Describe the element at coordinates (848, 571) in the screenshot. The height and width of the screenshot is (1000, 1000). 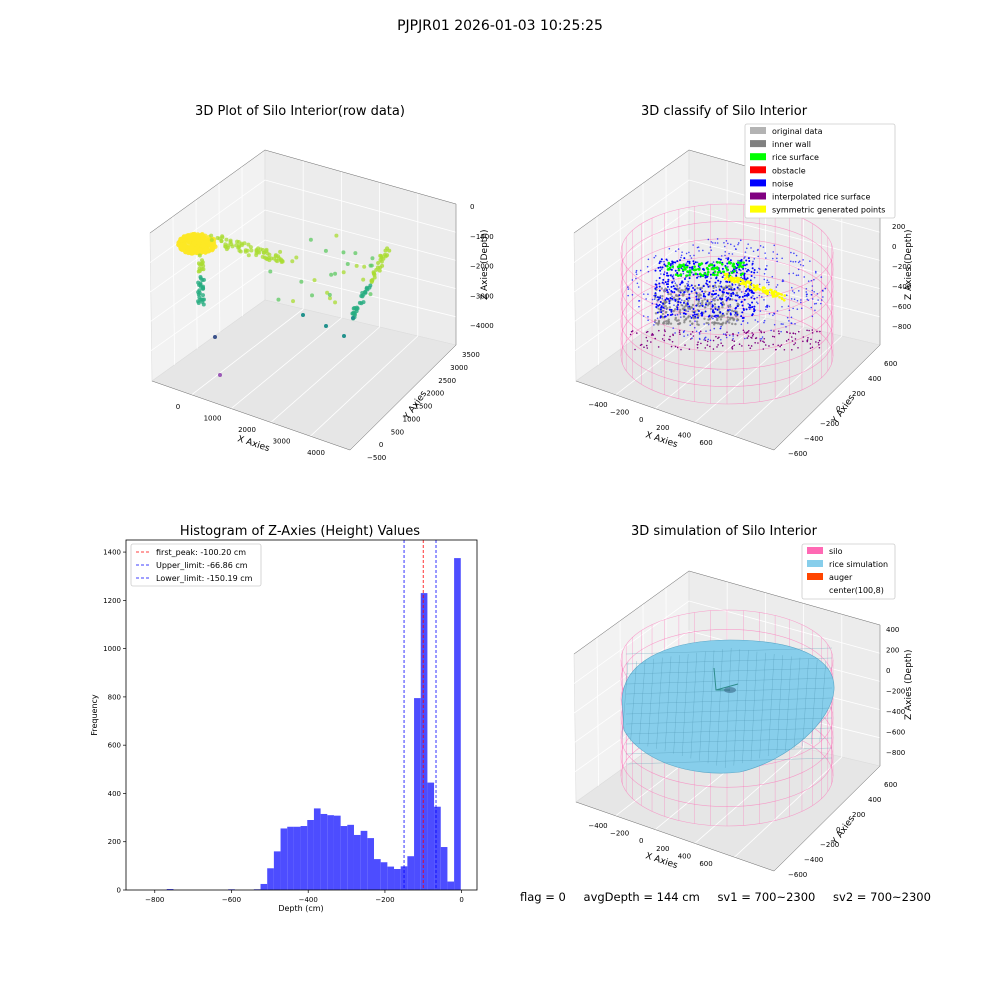
I see `legend: silo rice simulation auger center(100,8)` at that location.